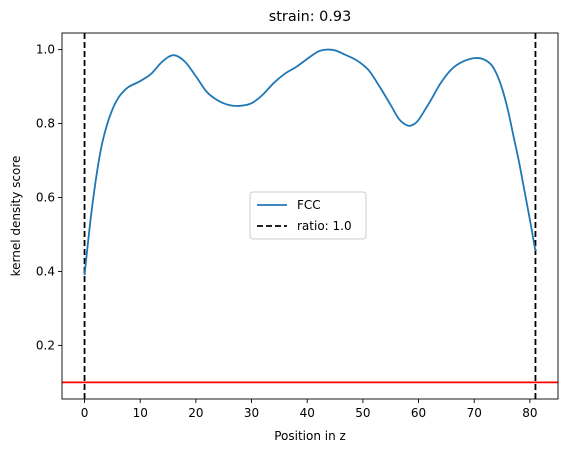 Image resolution: width=567 pixels, height=453 pixels. Describe the element at coordinates (16, 216) in the screenshot. I see `y-axis-label: kernel density score` at that location.